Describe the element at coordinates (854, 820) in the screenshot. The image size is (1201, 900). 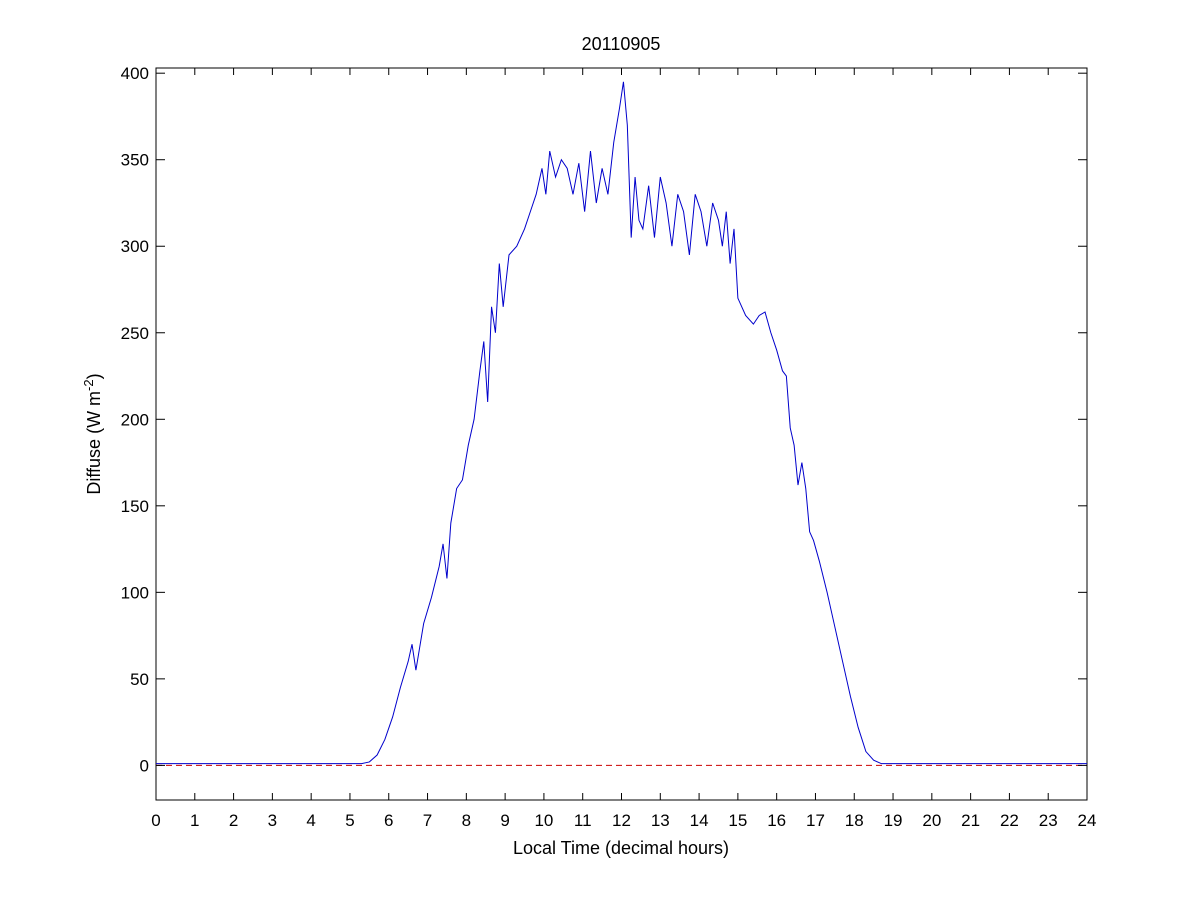
I see `x-tick-label: 18` at that location.